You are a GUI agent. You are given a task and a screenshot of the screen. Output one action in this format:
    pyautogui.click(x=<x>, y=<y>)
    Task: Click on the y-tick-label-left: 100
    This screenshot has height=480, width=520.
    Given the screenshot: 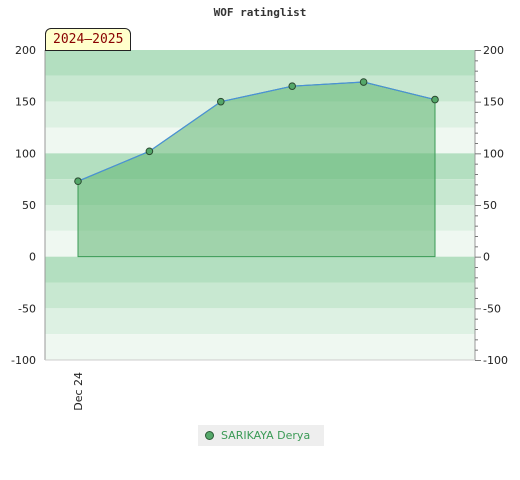 What is the action you would take?
    pyautogui.click(x=25, y=153)
    